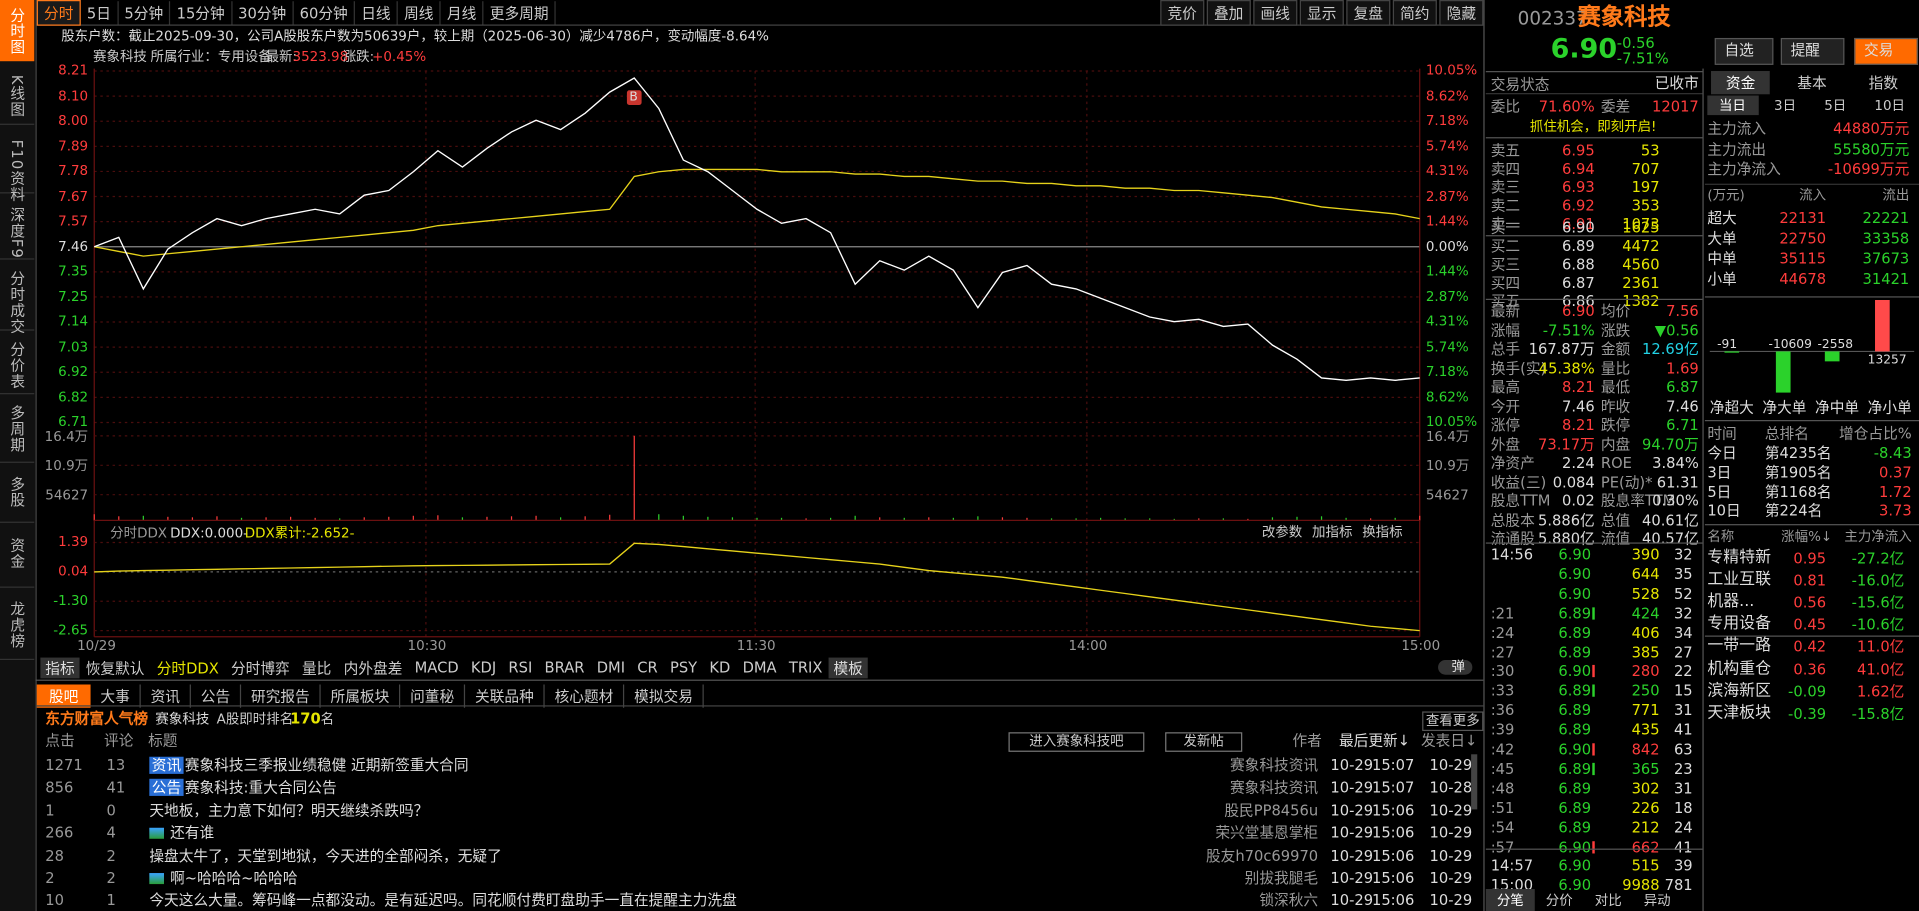 This screenshot has height=911, width=1919. What do you see at coordinates (683, 667) in the screenshot?
I see `tab: PSY` at bounding box center [683, 667].